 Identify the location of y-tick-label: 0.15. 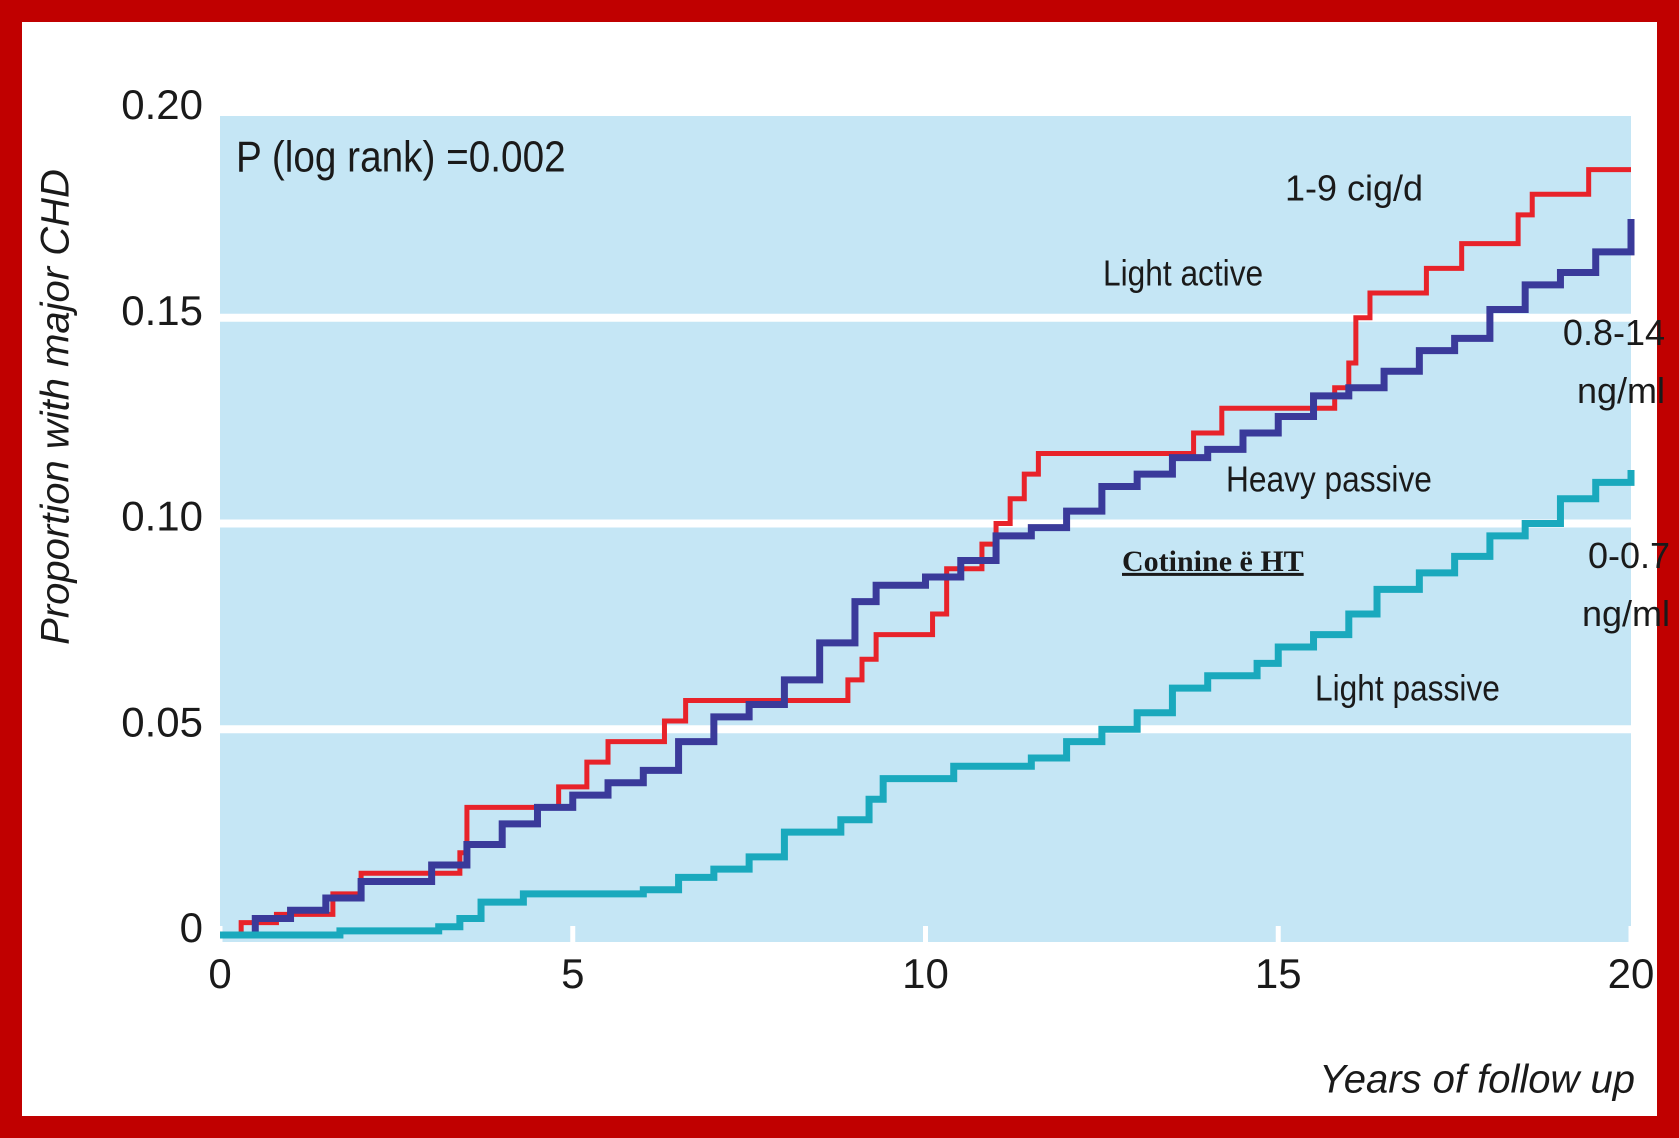
(162, 310).